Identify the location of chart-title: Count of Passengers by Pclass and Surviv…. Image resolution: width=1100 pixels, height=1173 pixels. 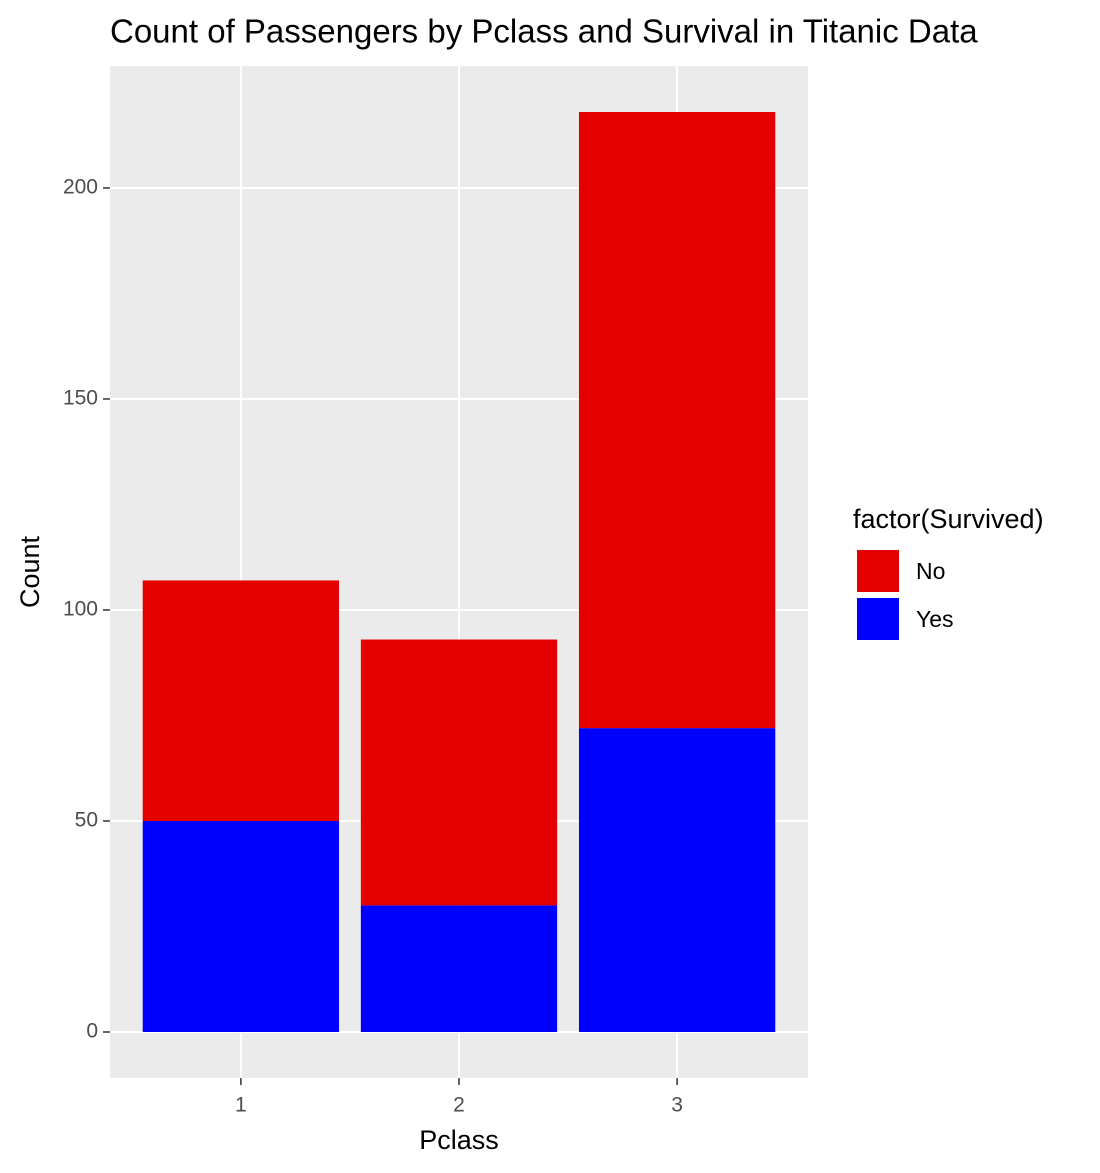
(544, 31).